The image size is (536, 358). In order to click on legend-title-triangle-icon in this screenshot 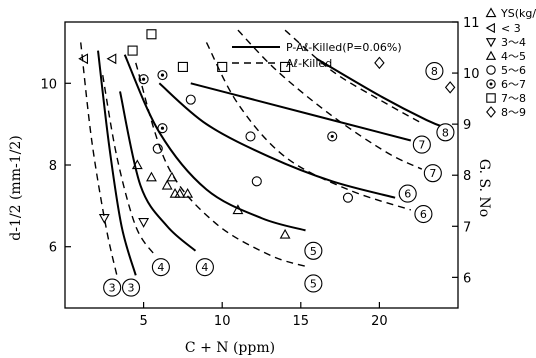, I will do `click(491, 12)`.